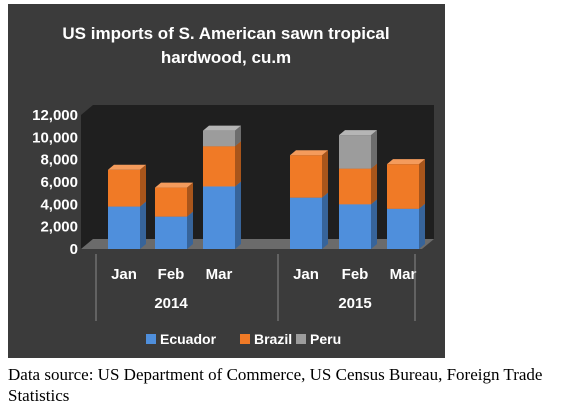  I want to click on y-tick-label: 12,000, so click(55, 115).